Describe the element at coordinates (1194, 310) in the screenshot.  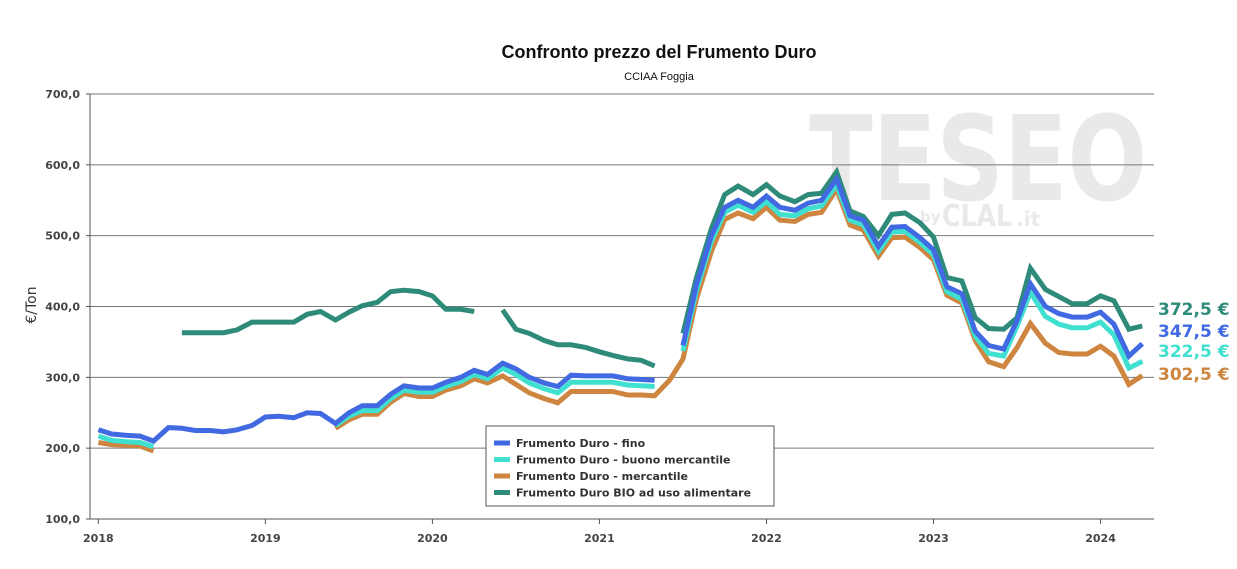
I see `end-label-3: 372,5 €` at that location.